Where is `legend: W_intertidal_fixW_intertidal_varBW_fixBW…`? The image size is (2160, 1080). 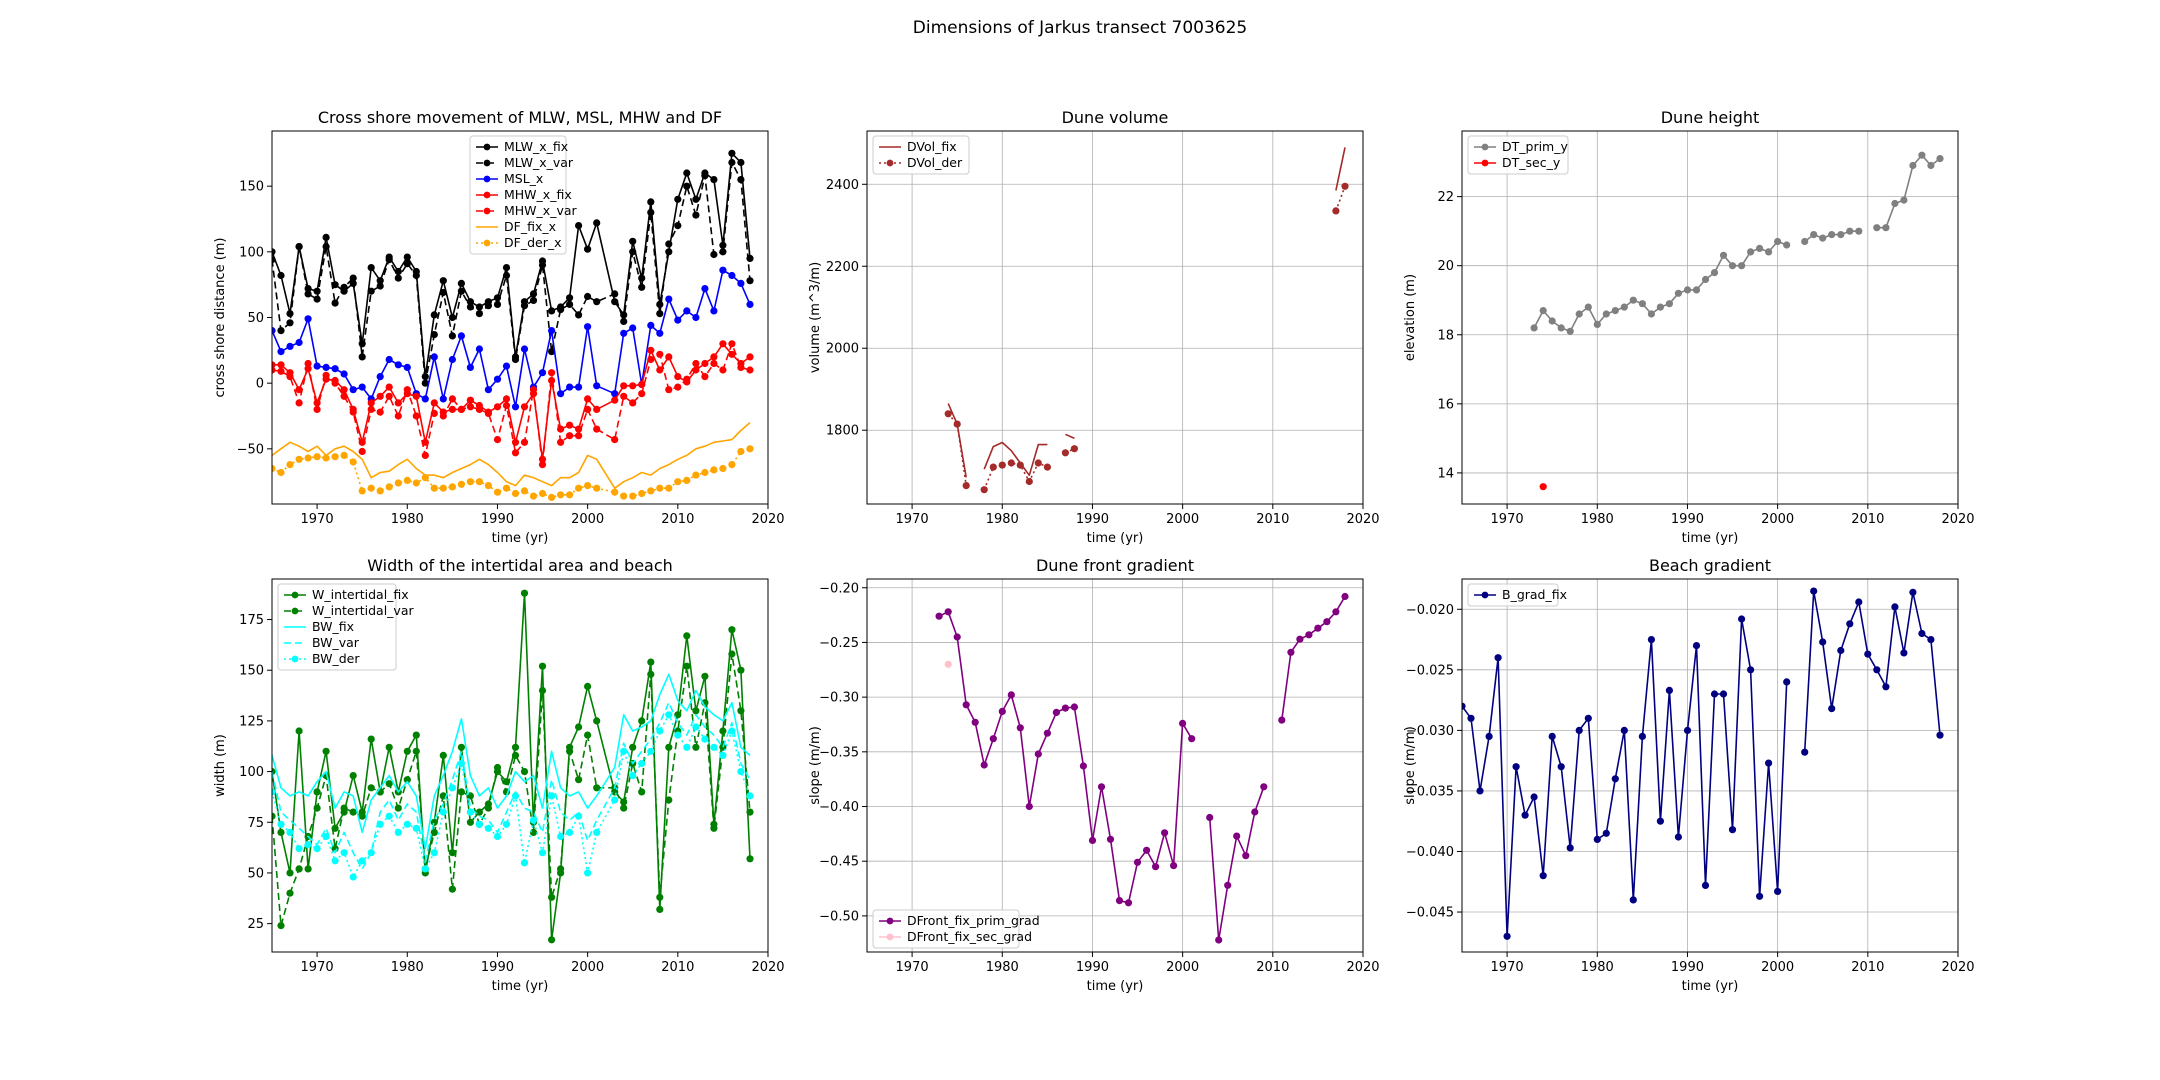 legend: W_intertidal_fixW_intertidal_varBW_fixBW… is located at coordinates (345, 627).